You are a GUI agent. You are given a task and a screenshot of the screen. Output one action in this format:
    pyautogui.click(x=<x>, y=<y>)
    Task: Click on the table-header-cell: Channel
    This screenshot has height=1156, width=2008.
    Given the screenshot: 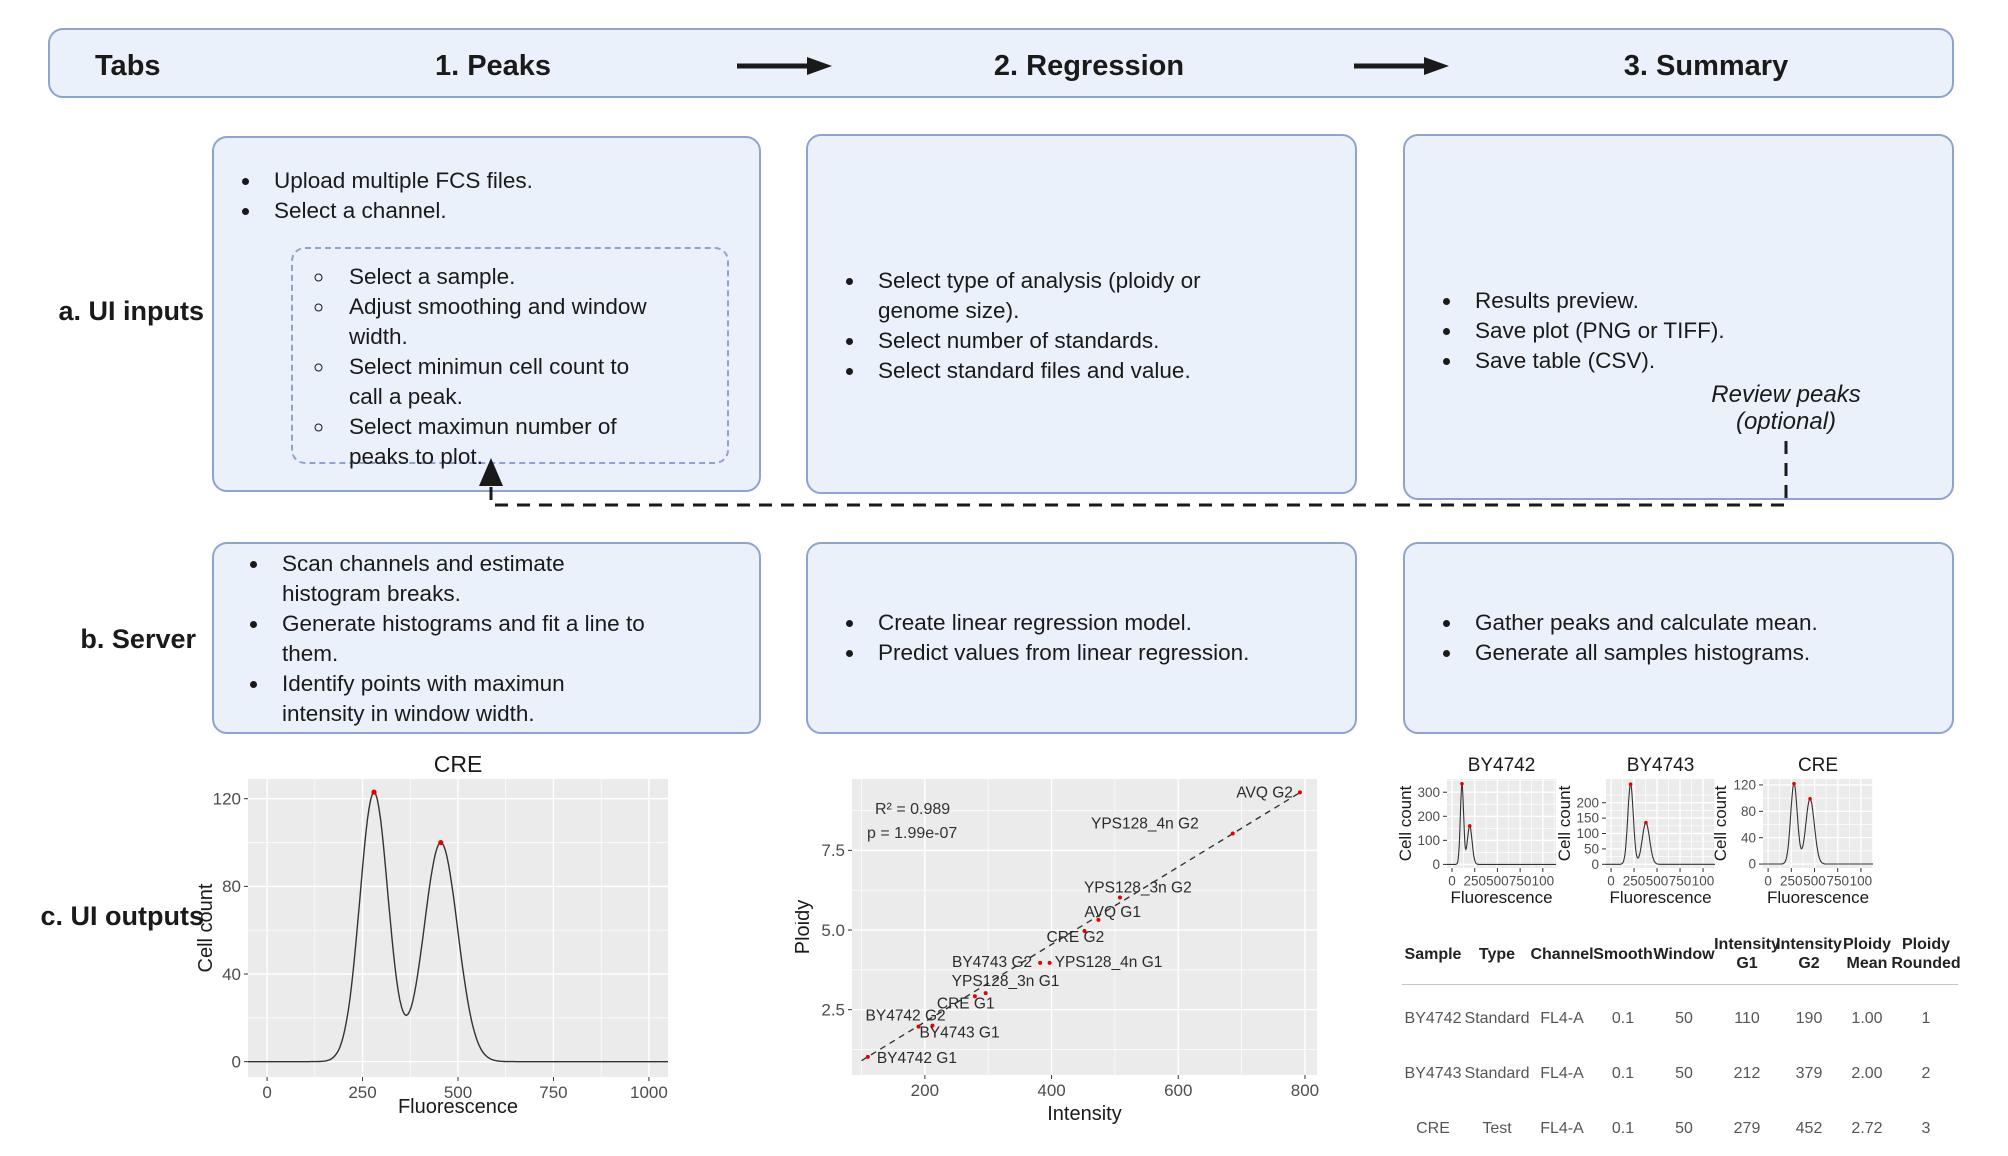 What is the action you would take?
    pyautogui.click(x=1562, y=954)
    